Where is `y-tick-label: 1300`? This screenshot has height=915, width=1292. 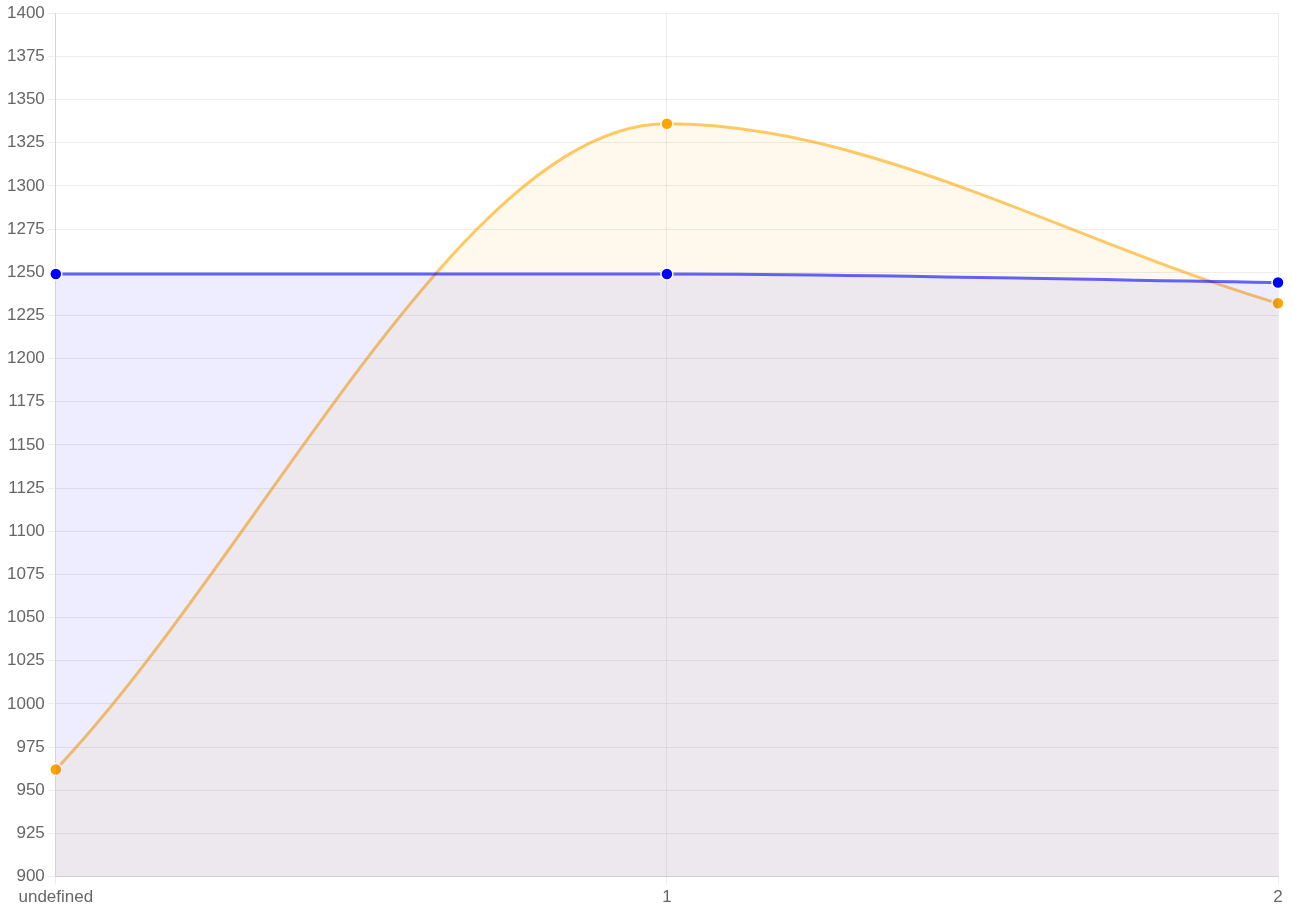 y-tick-label: 1300 is located at coordinates (25, 185).